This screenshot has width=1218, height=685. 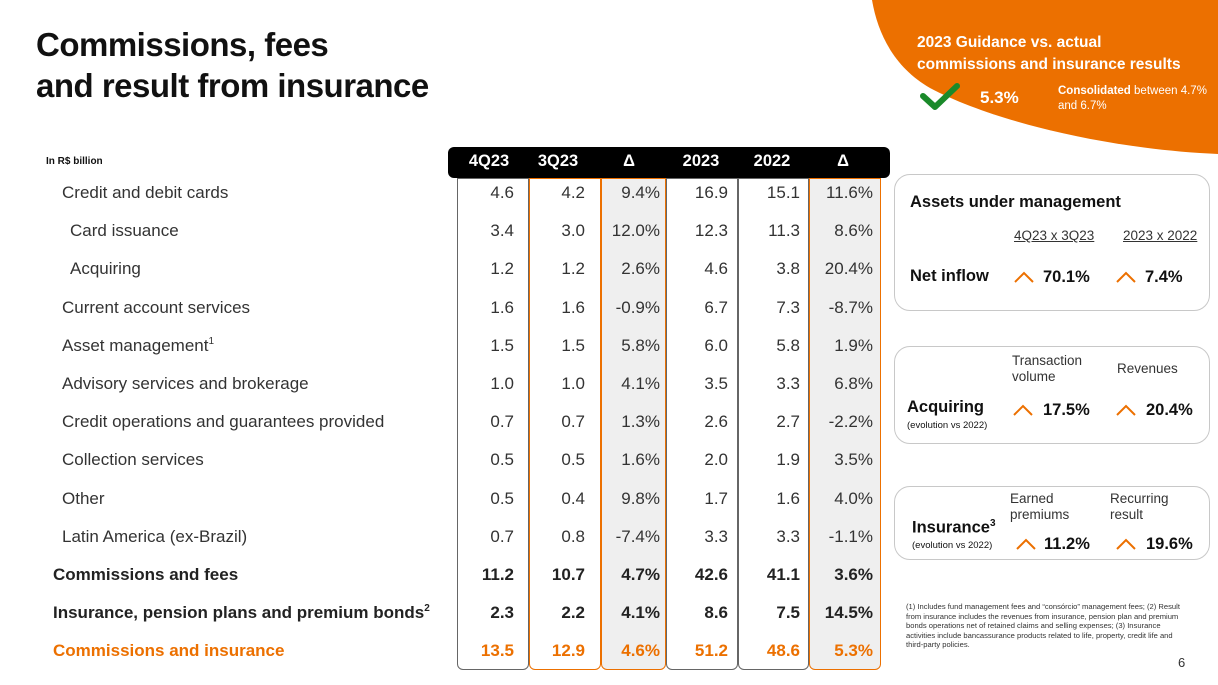 What do you see at coordinates (853, 574) in the screenshot?
I see `table-cell: 3.6%` at bounding box center [853, 574].